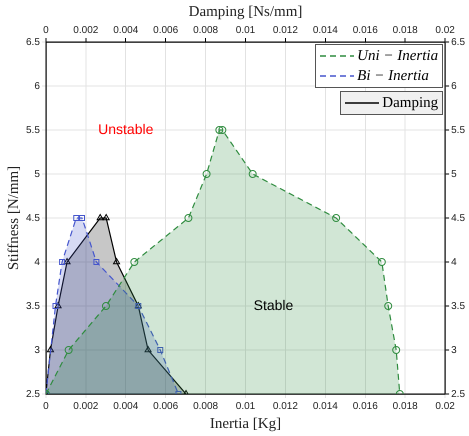 This screenshot has height=436, width=469. What do you see at coordinates (86, 406) in the screenshot?
I see `x2-tick-label: 0.002` at bounding box center [86, 406].